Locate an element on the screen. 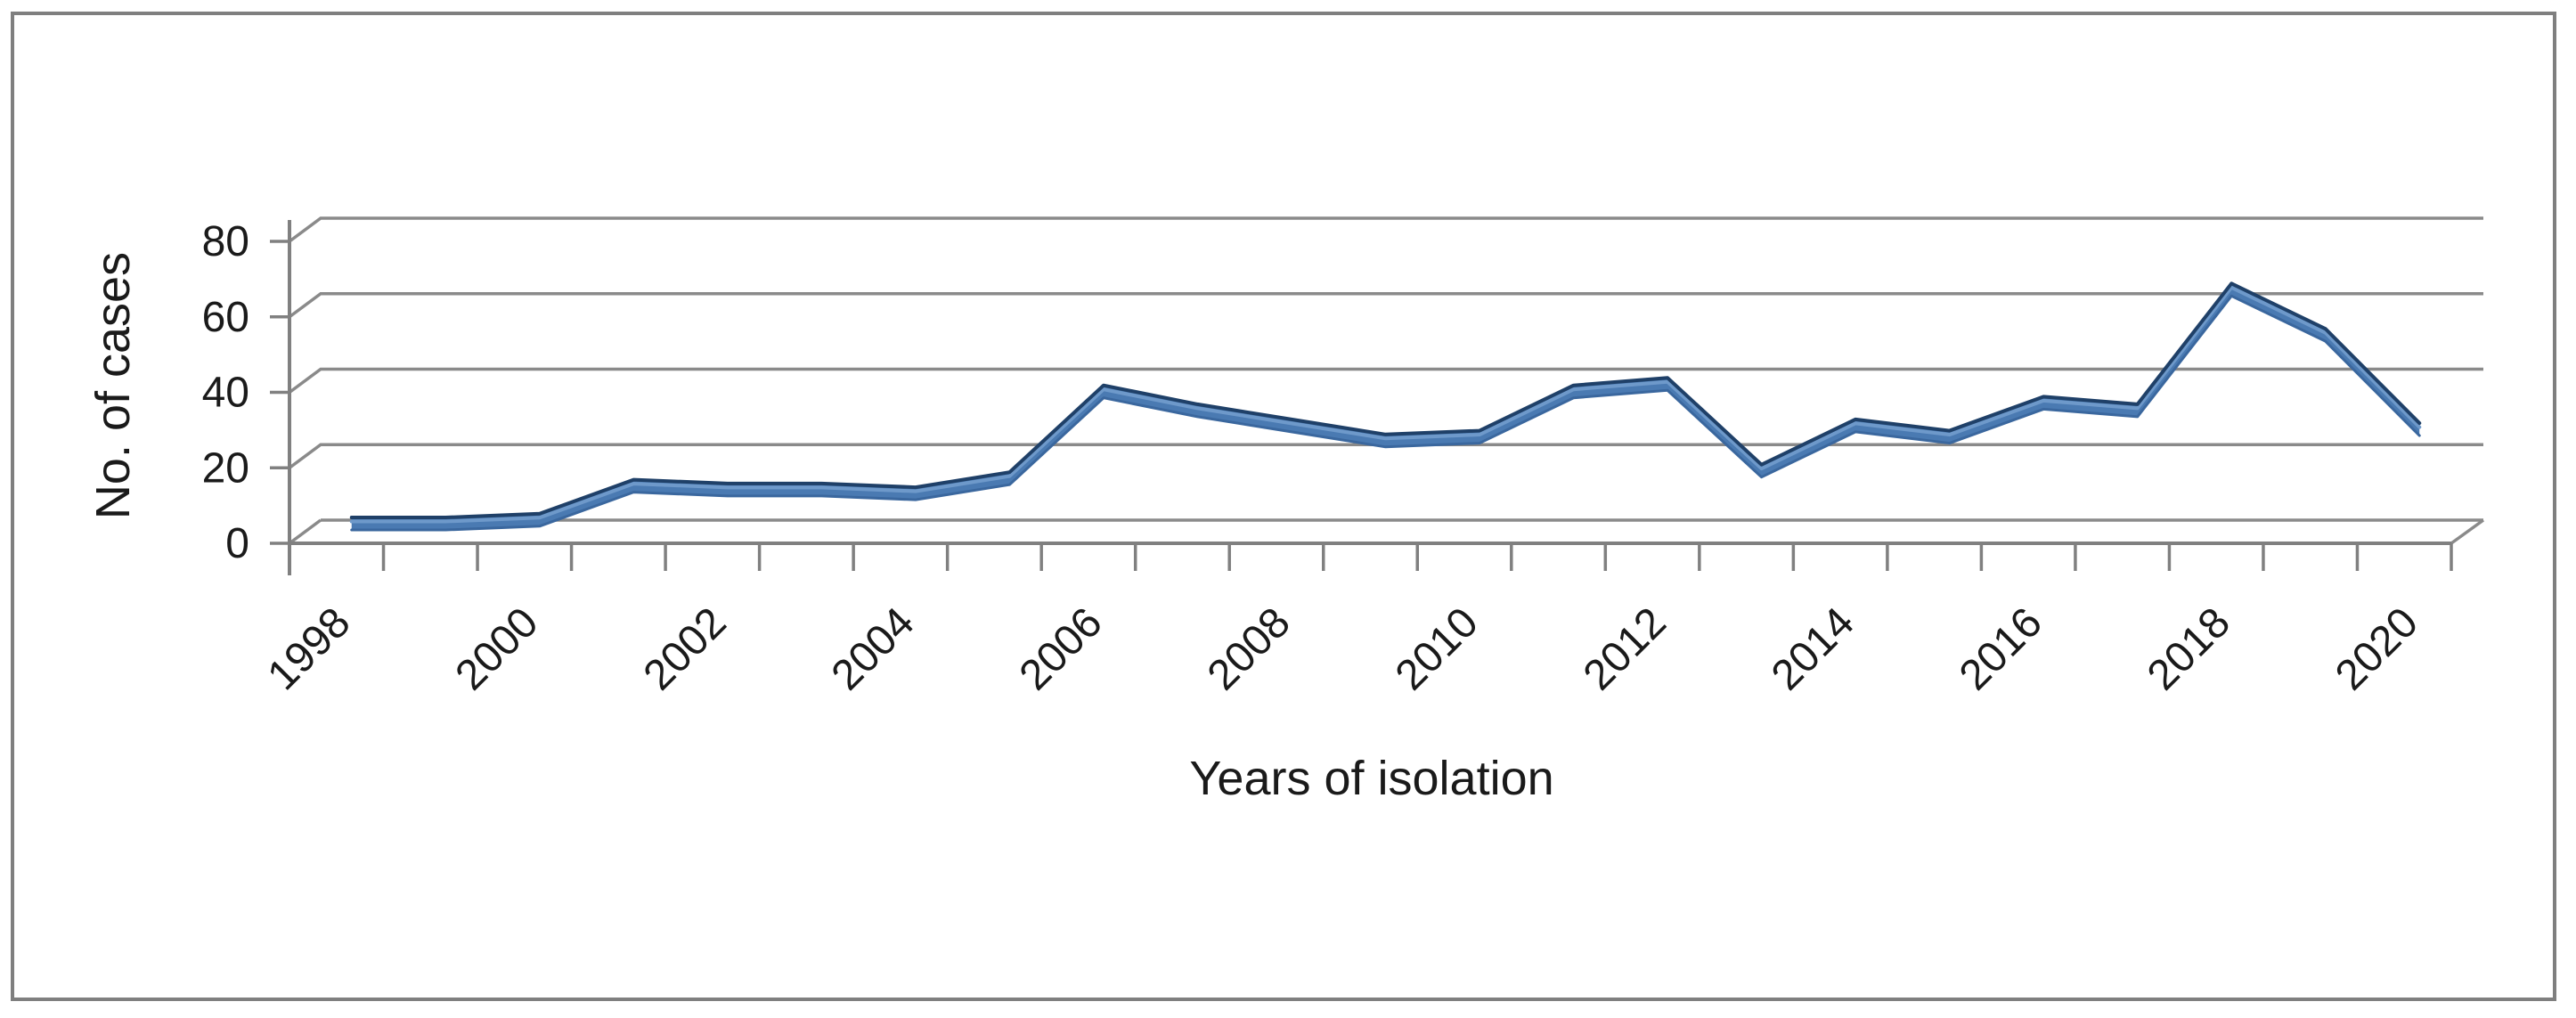 Image resolution: width=2576 pixels, height=1018 pixels. x-tick-label: 1998 is located at coordinates (310, 649).